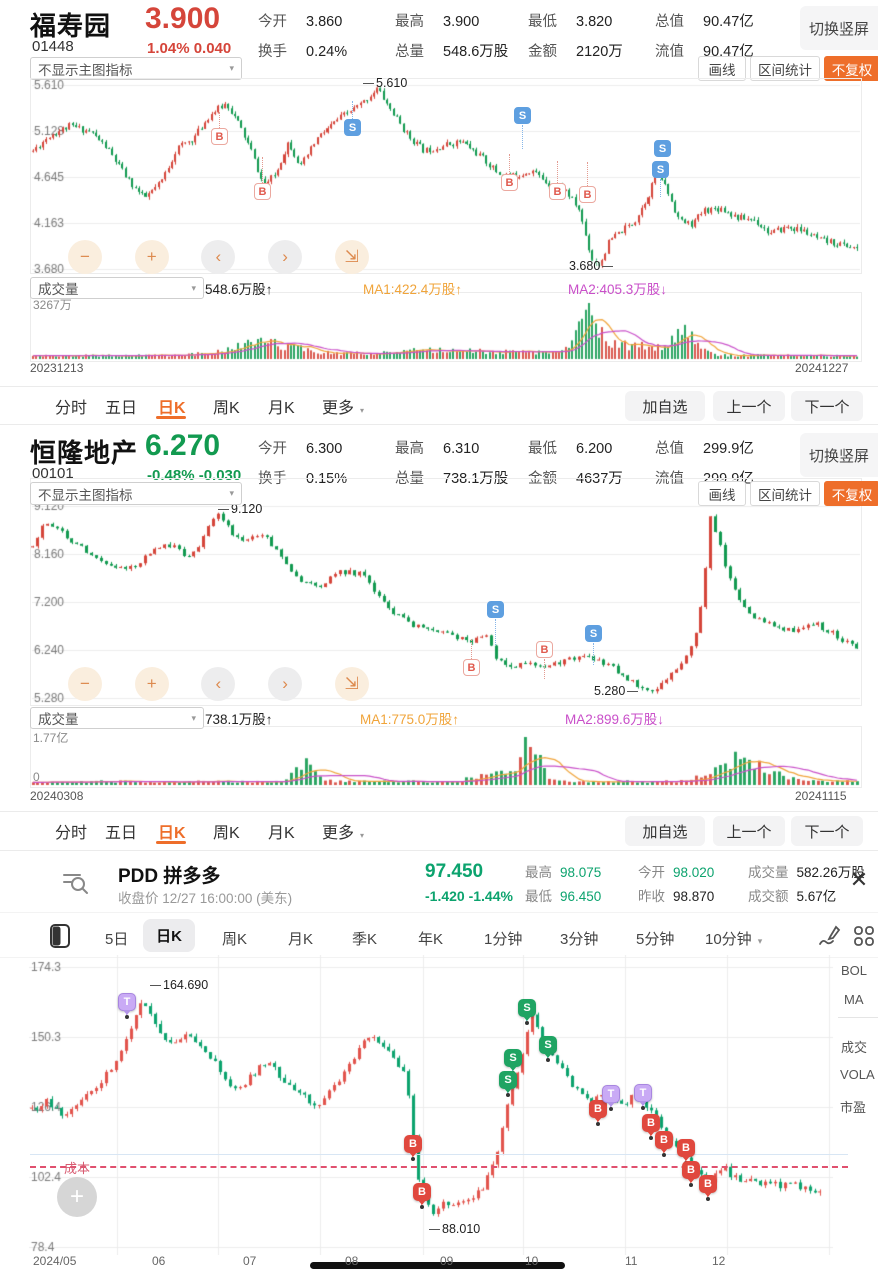 The height and width of the screenshot is (1271, 878). What do you see at coordinates (854, 970) in the screenshot?
I see `indicator-boll-label: BOL` at bounding box center [854, 970].